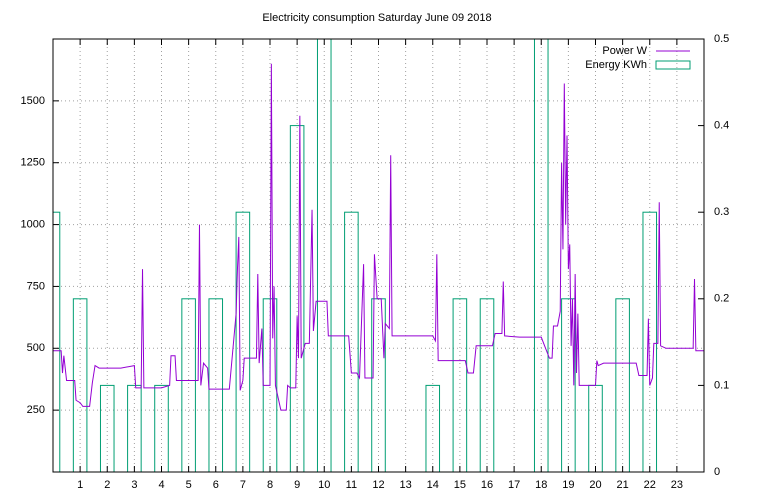 Image resolution: width=768 pixels, height=500 pixels. What do you see at coordinates (36, 348) in the screenshot?
I see `y-tick-label: 500` at bounding box center [36, 348].